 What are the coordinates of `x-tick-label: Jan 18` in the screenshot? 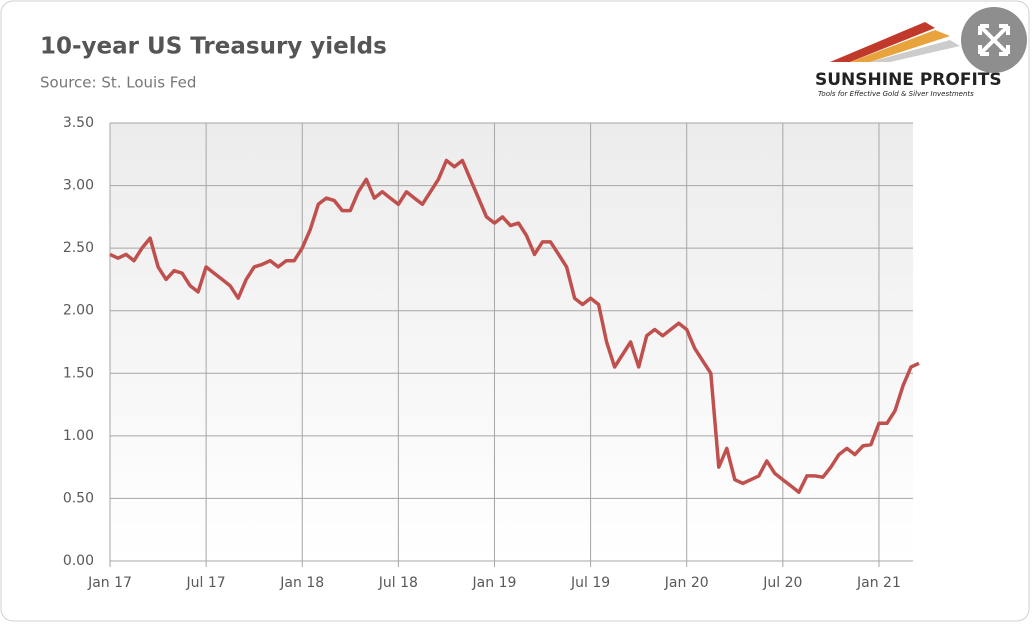 It's located at (301, 583).